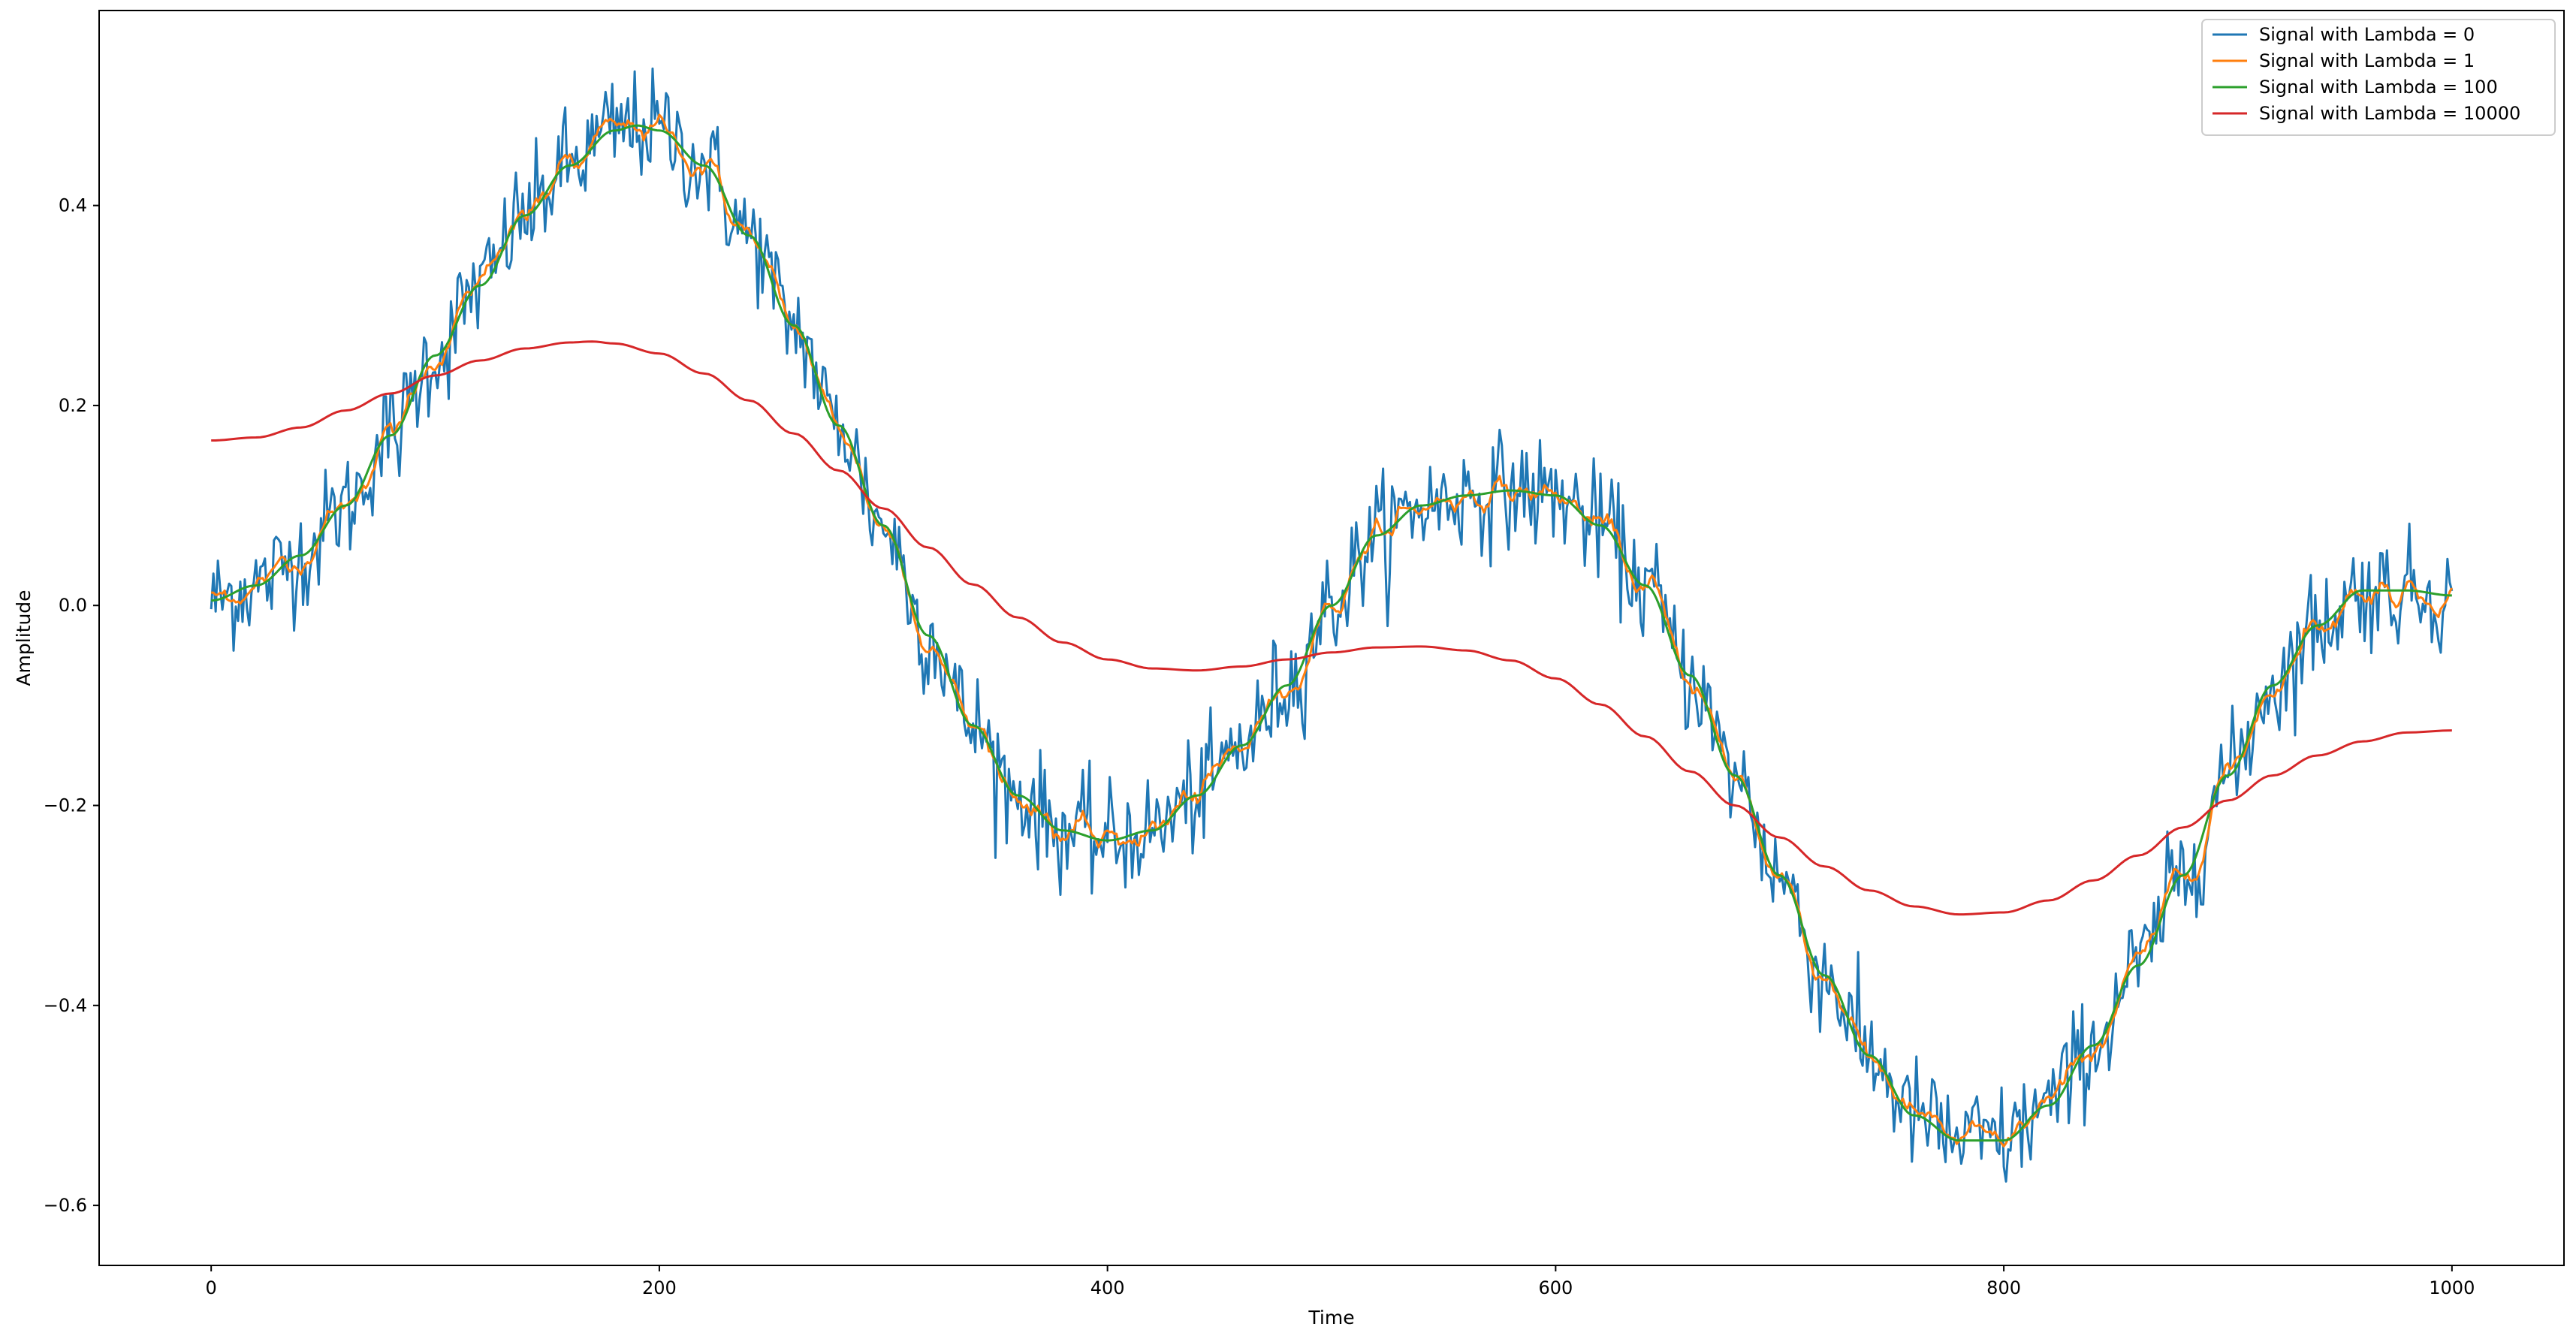  I want to click on y-axis-ticks: −0.6 −0.4 −0.2 0.0 0.2 0.4, so click(71, 705).